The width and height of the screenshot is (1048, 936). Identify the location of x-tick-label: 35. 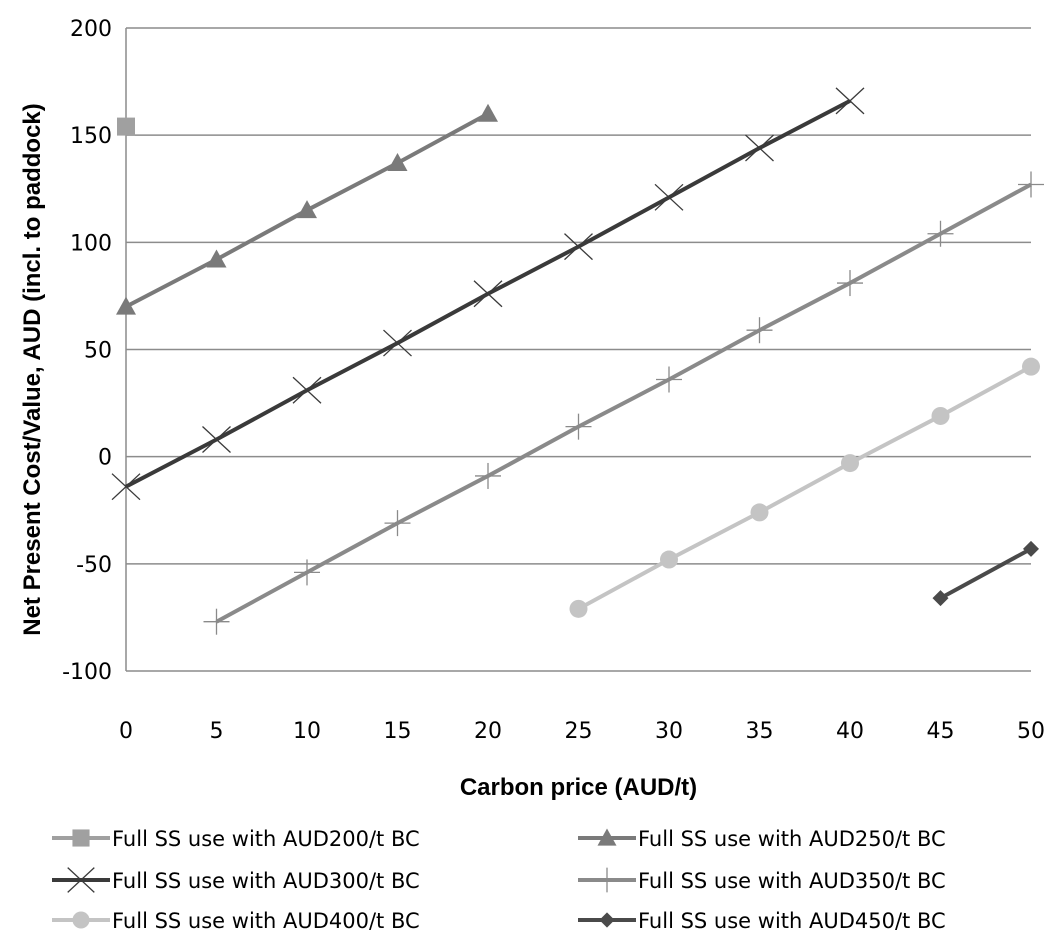
(760, 731).